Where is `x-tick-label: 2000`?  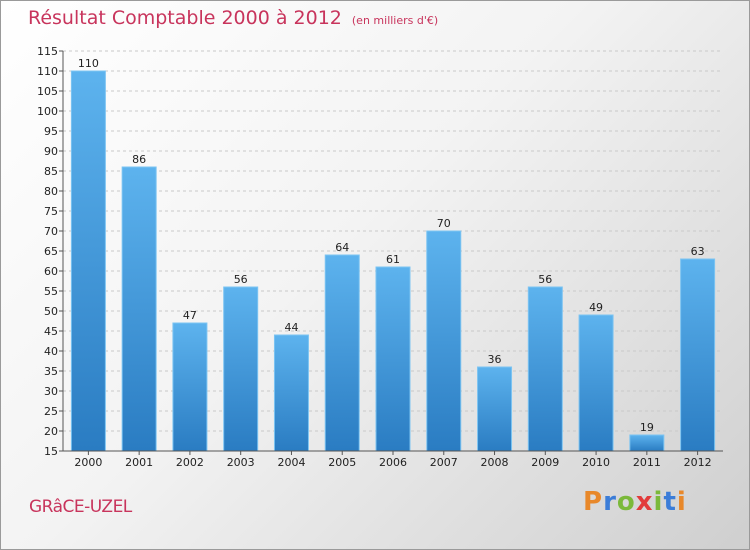
x-tick-label: 2000 is located at coordinates (88, 462).